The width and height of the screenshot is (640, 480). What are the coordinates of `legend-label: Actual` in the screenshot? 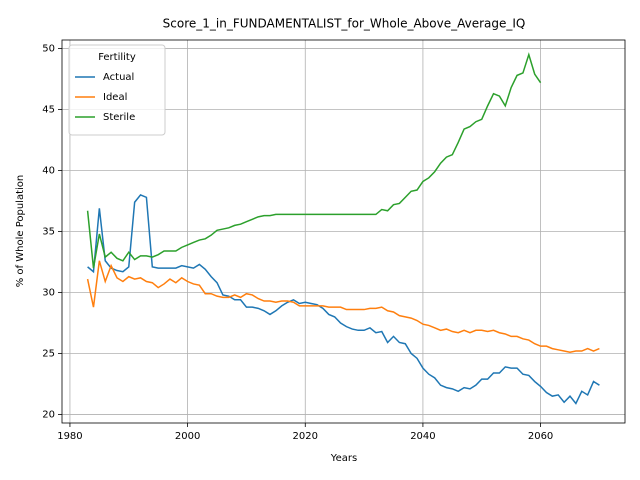 It's located at (118, 77).